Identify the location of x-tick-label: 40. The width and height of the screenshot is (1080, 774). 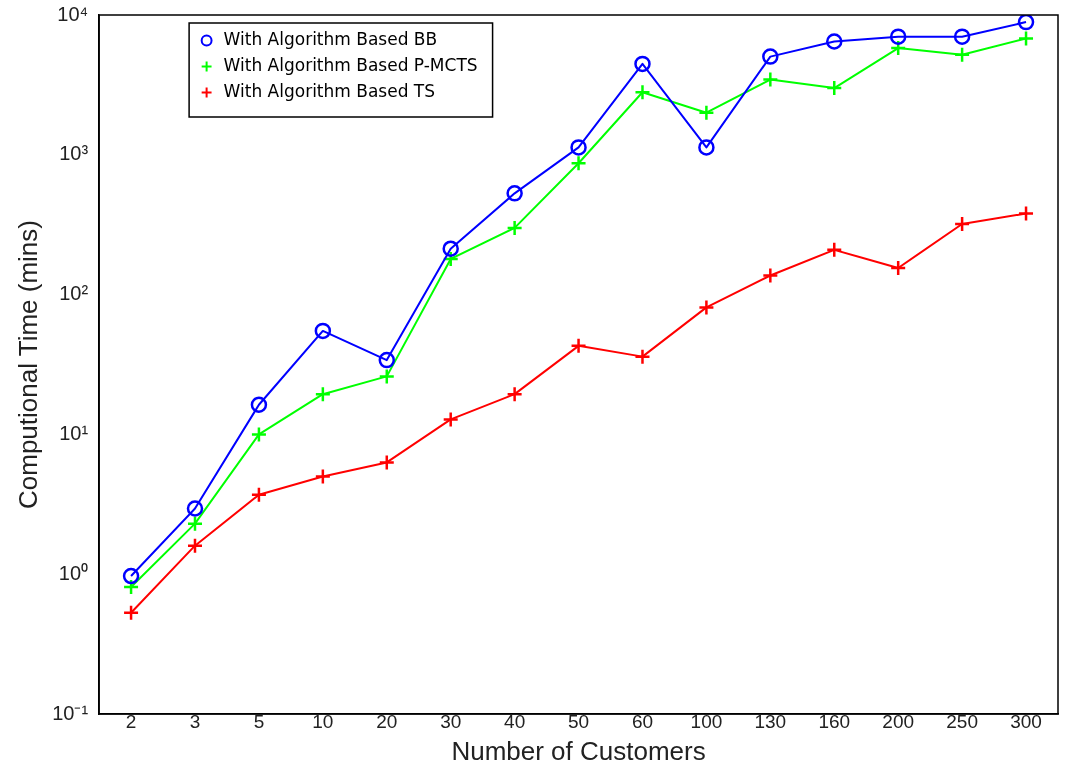
(515, 721).